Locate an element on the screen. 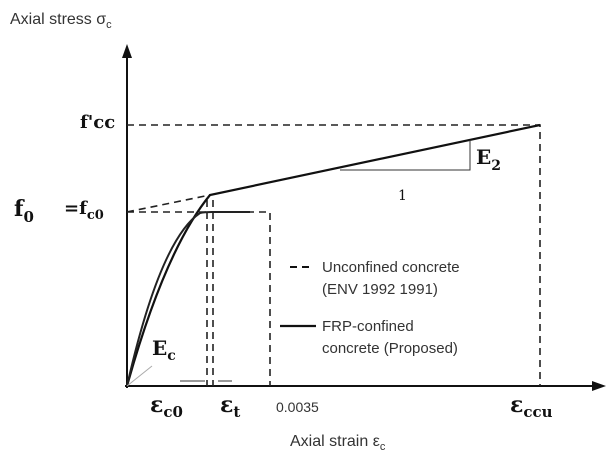  legend-text: (ENV 1992 1991) is located at coordinates (380, 289).